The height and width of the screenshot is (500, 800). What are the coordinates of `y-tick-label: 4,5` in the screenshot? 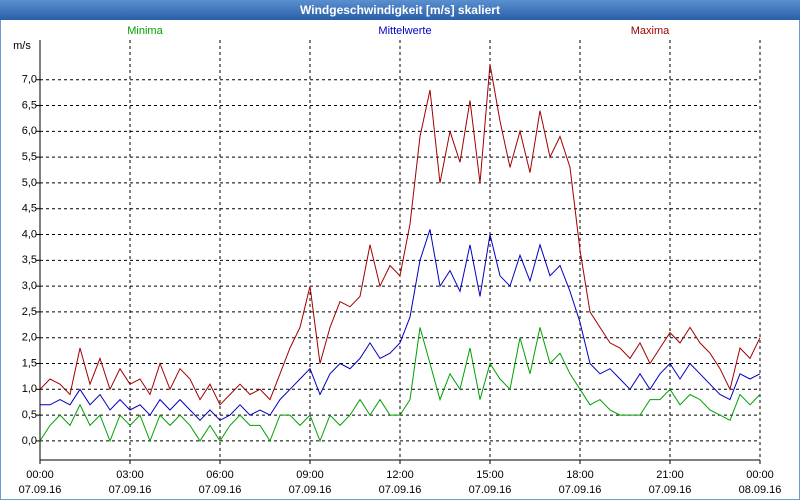 It's located at (29, 209).